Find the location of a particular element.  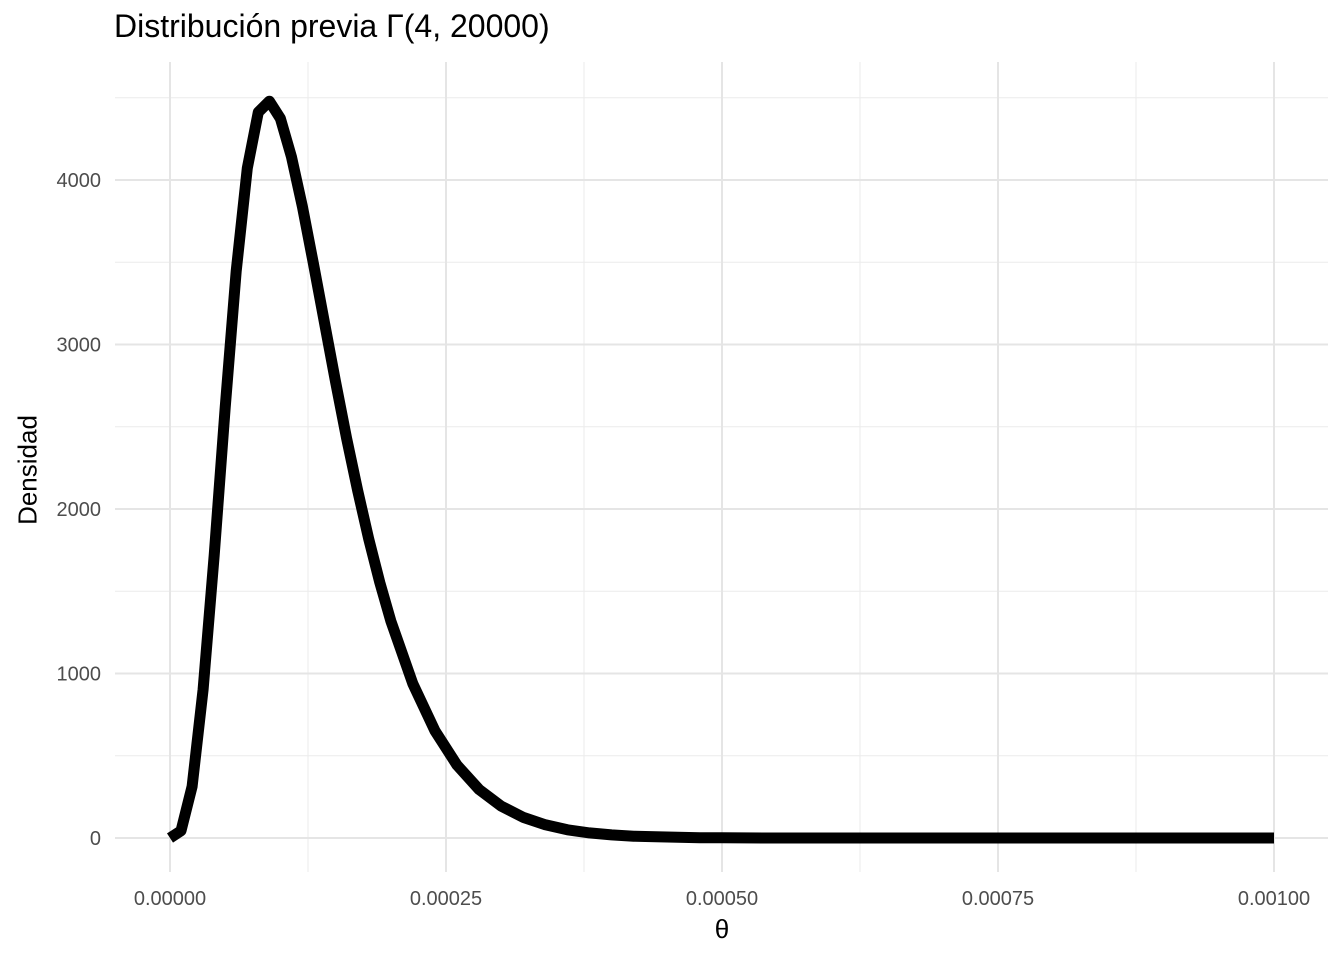

y-tick-label: 2000 is located at coordinates (79, 510).